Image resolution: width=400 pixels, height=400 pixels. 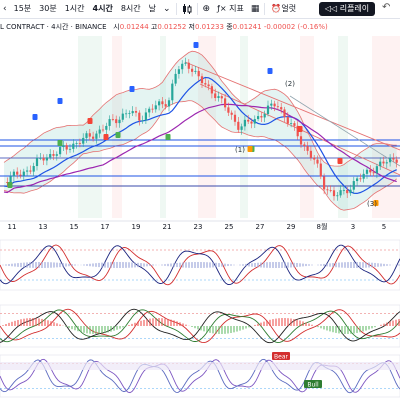 I want to click on layout-grid-icon: ▦, so click(x=255, y=9).